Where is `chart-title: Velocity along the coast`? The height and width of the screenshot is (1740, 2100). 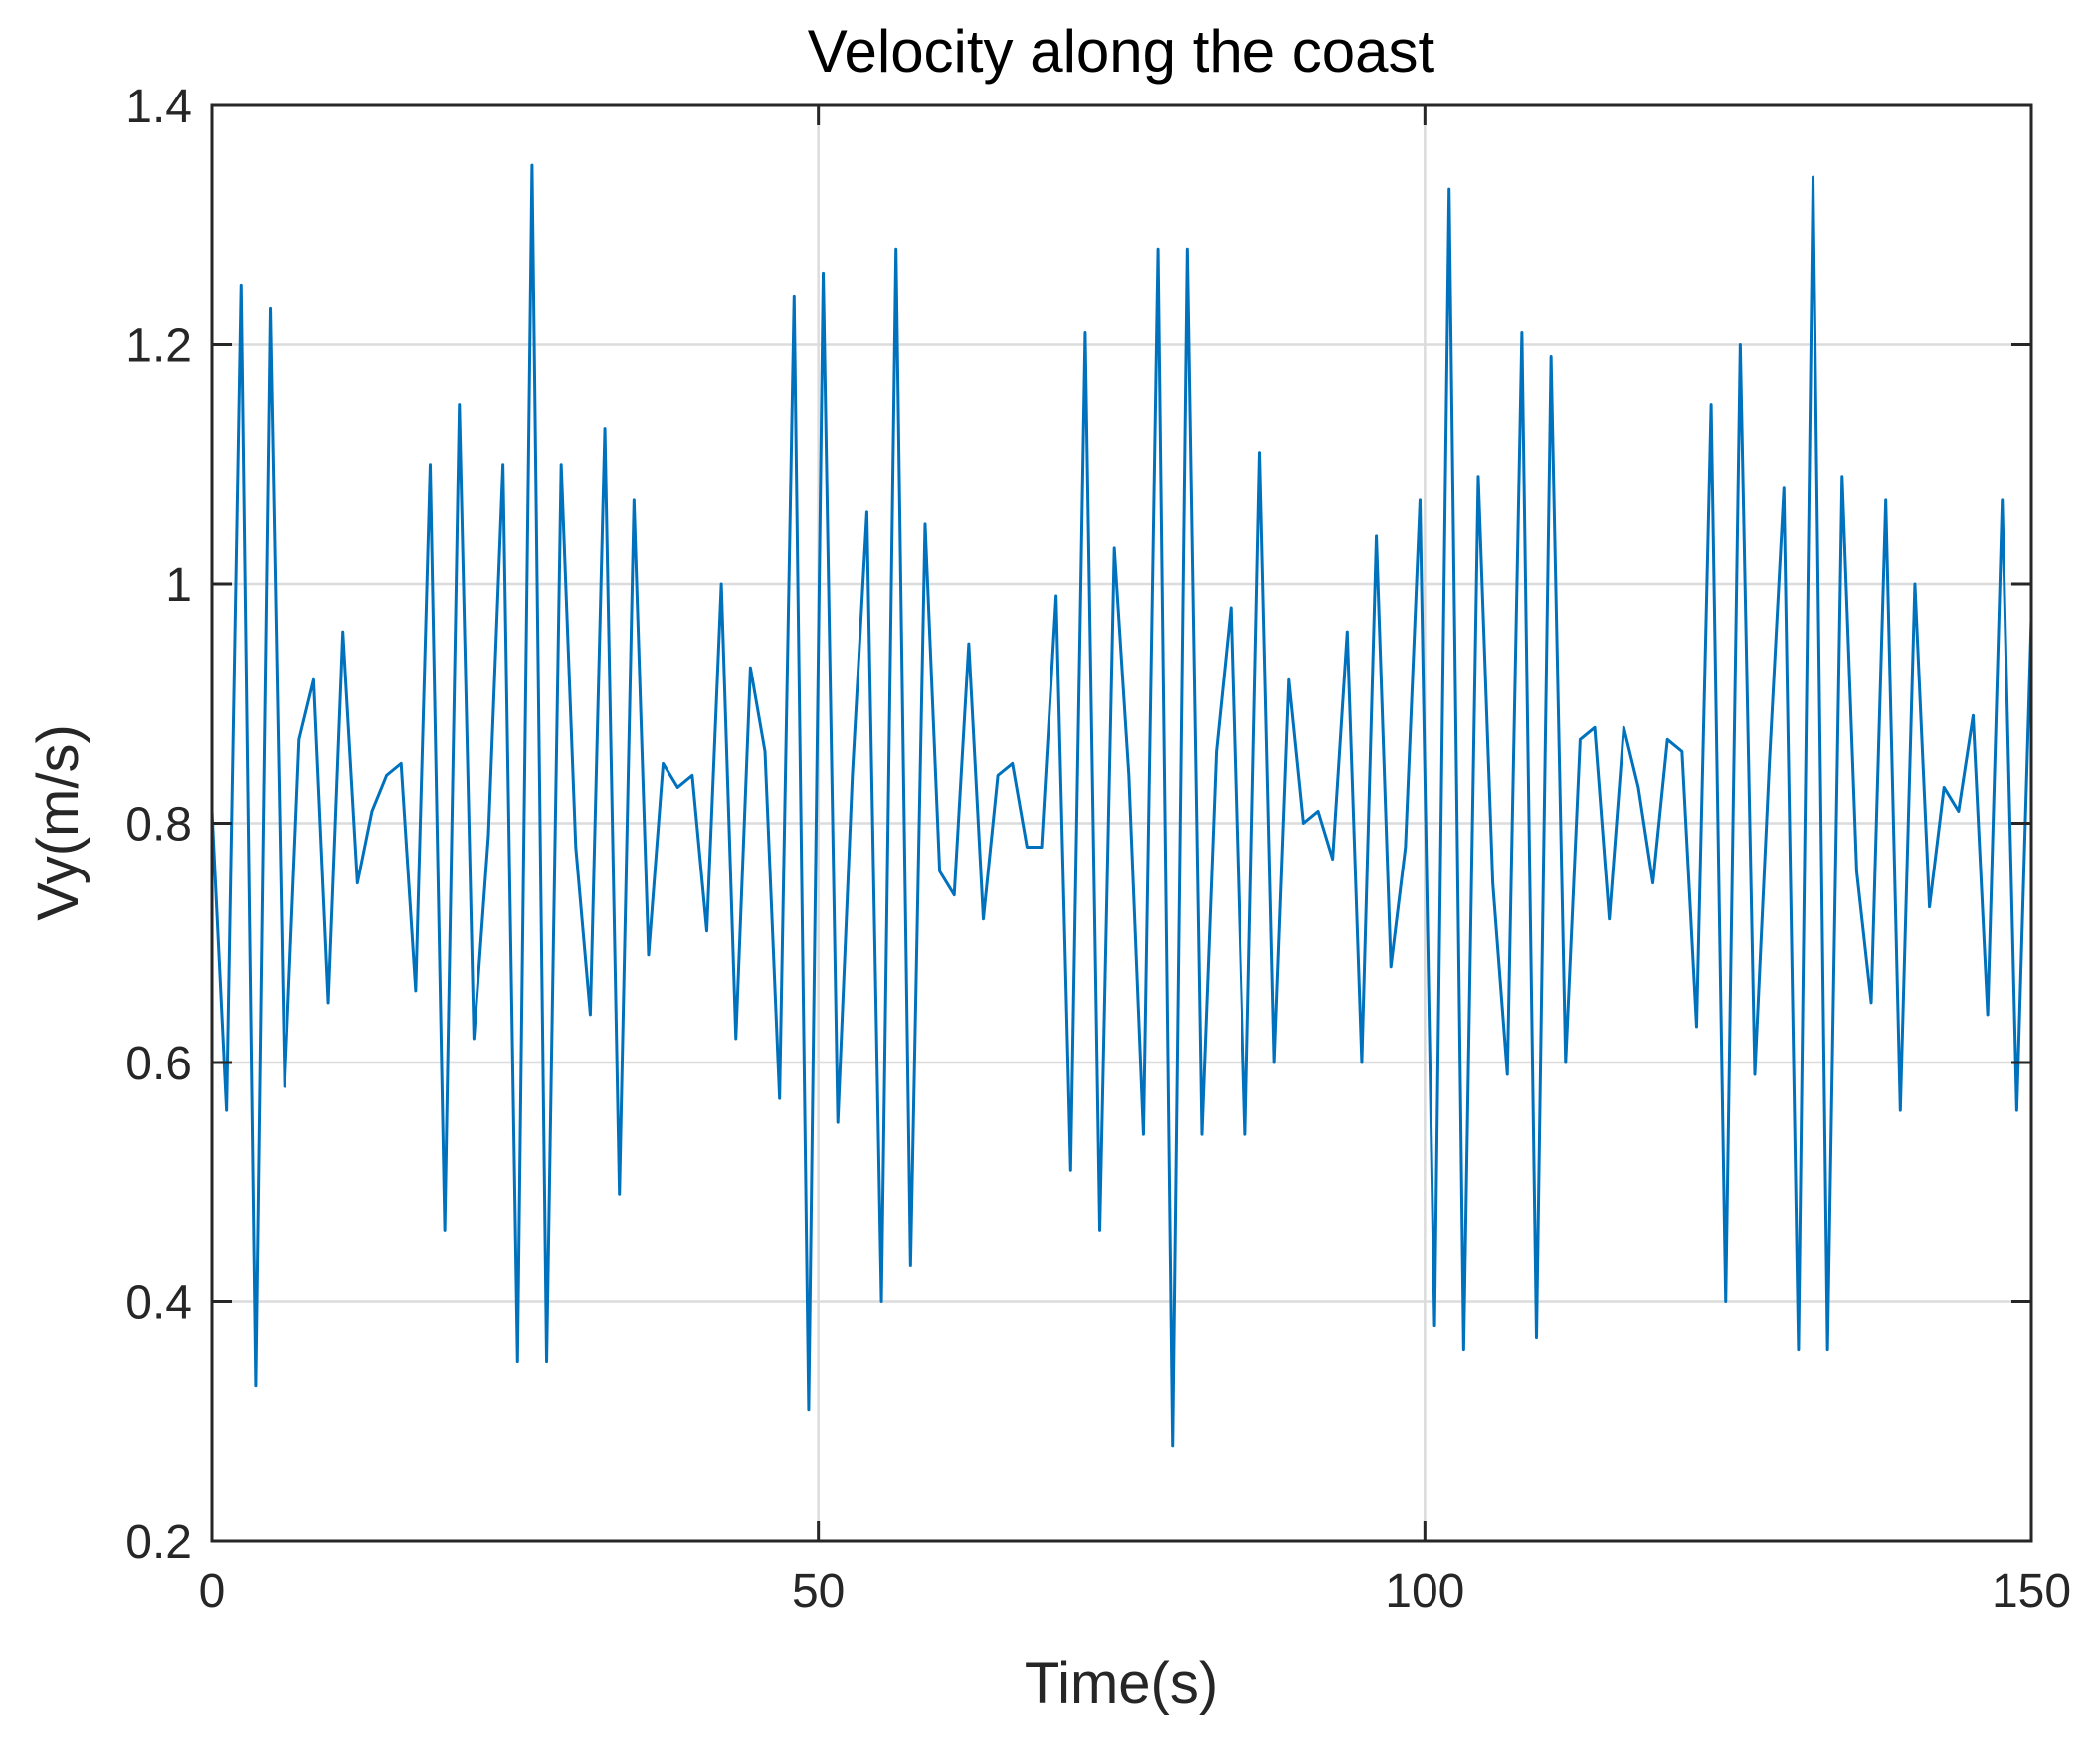 chart-title: Velocity along the coast is located at coordinates (1121, 52).